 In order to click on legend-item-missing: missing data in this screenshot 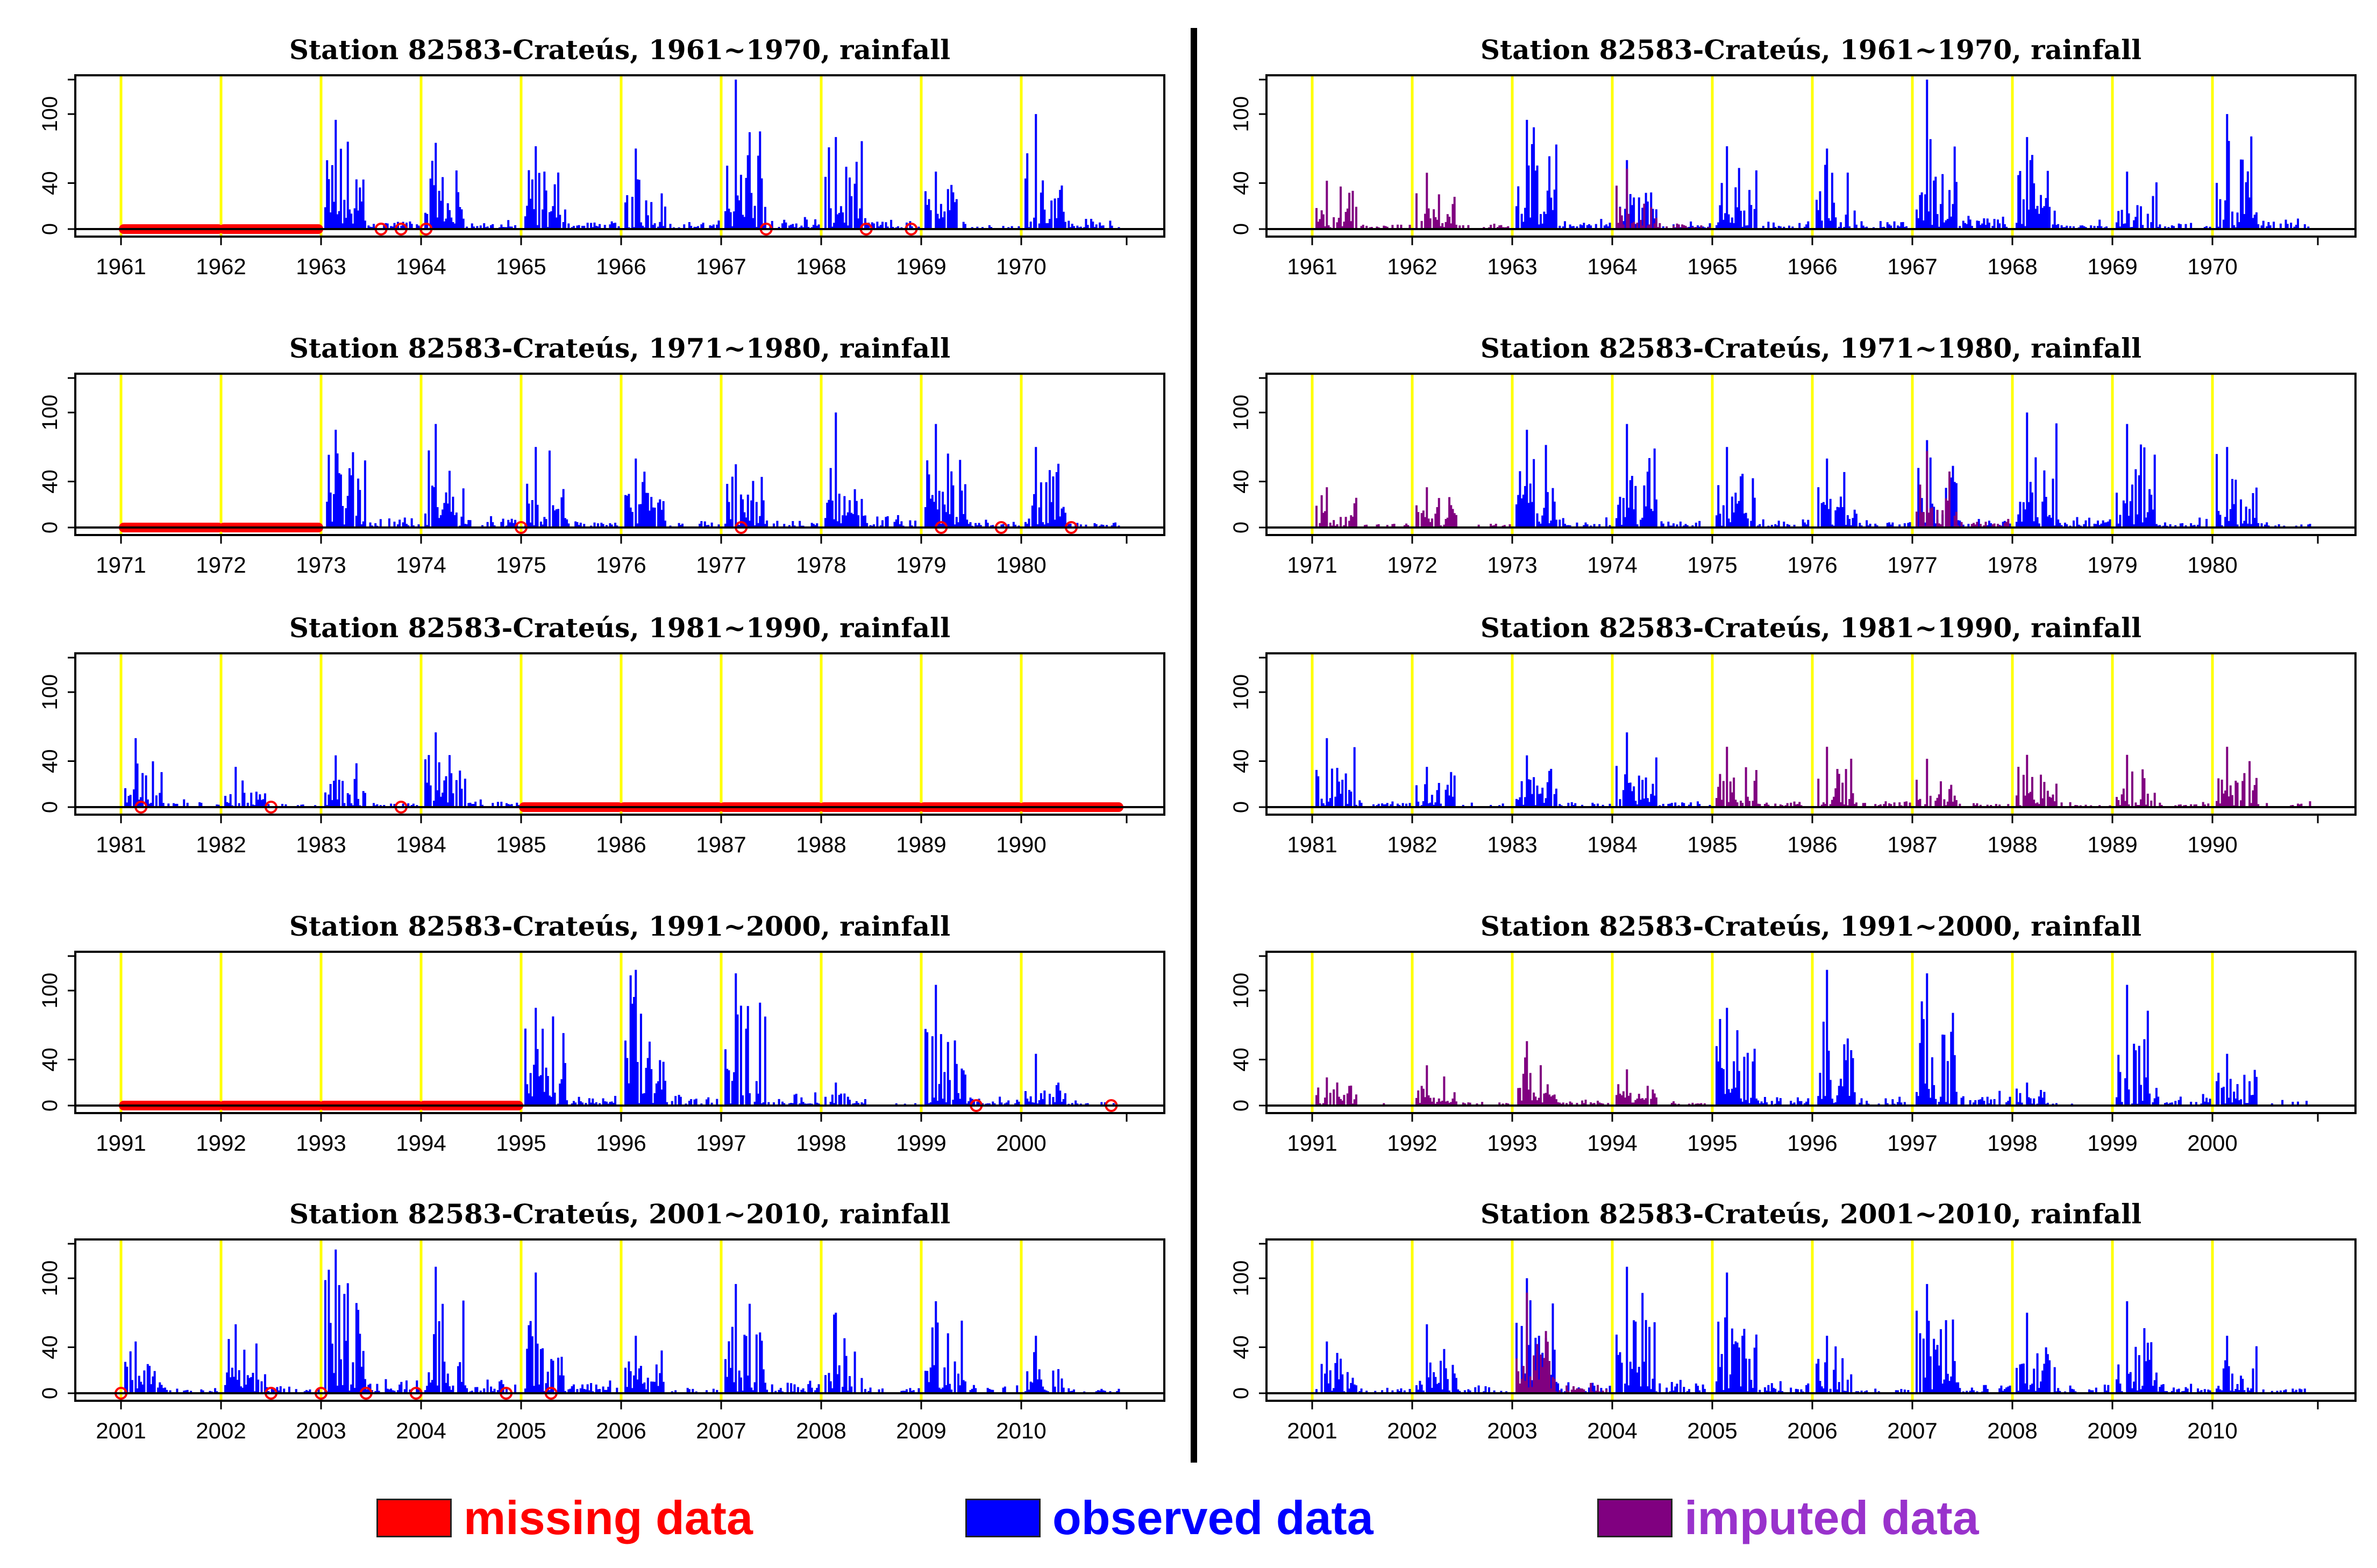, I will do `click(564, 1518)`.